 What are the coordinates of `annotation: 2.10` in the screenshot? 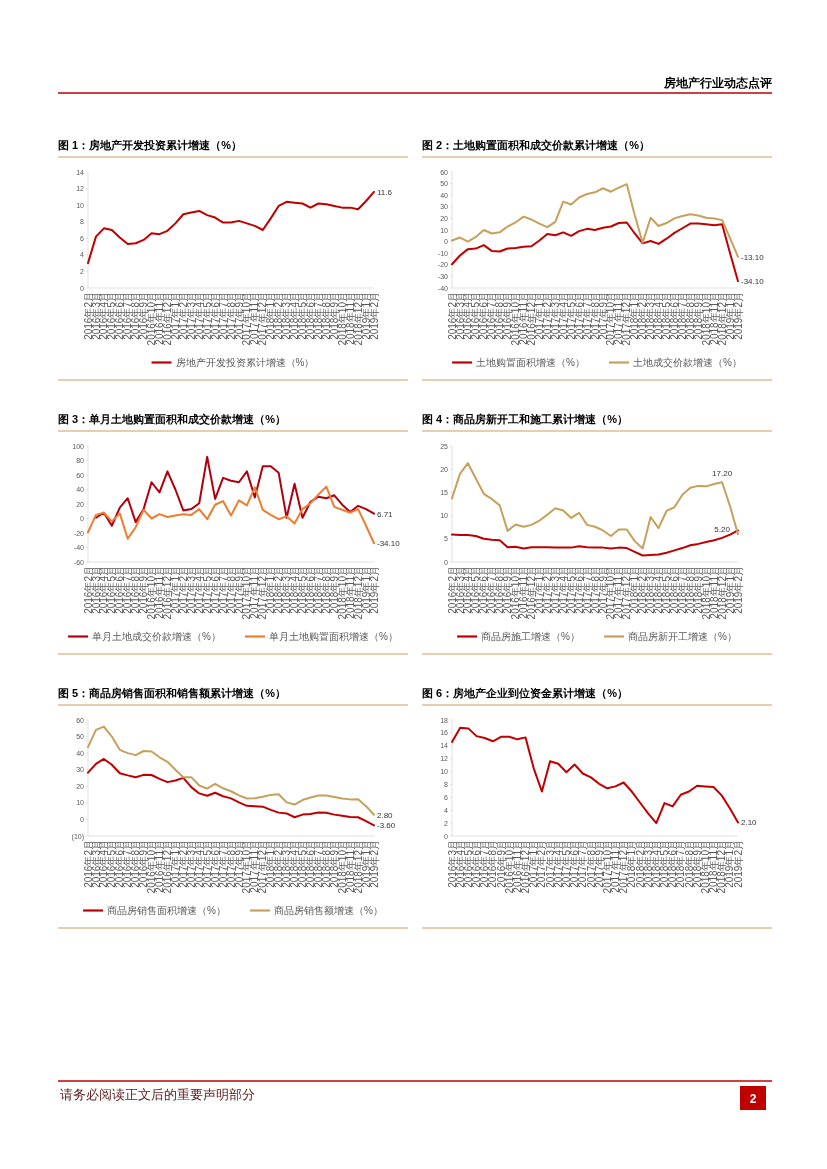 It's located at (749, 823).